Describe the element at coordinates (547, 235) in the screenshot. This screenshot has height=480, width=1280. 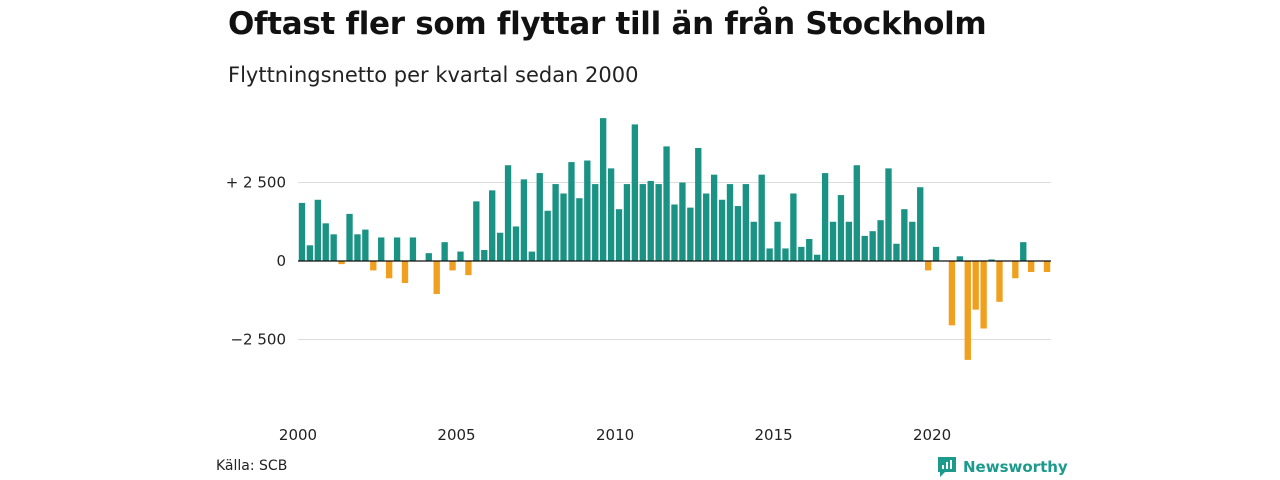
I see `bar-2007Q4` at that location.